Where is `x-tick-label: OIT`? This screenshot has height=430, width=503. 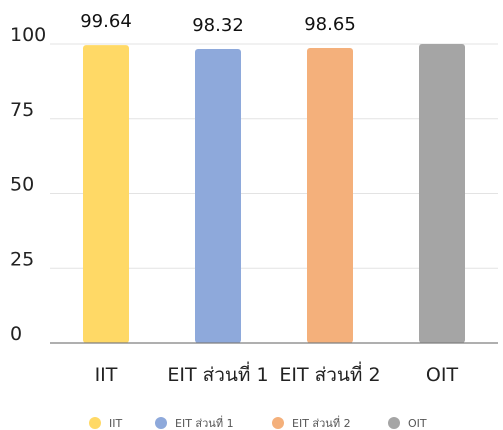
x-tick-label: OIT is located at coordinates (442, 375).